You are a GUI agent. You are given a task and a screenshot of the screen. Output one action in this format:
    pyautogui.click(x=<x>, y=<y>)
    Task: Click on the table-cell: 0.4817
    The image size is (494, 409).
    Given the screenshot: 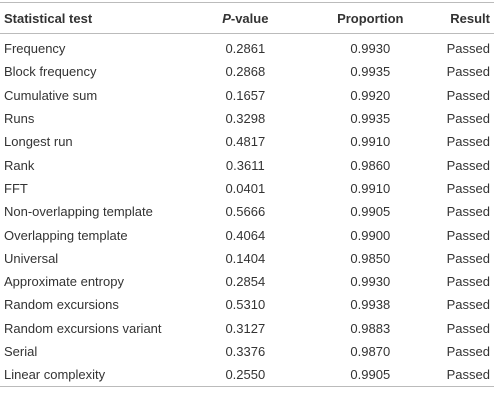 What is the action you would take?
    pyautogui.click(x=245, y=142)
    